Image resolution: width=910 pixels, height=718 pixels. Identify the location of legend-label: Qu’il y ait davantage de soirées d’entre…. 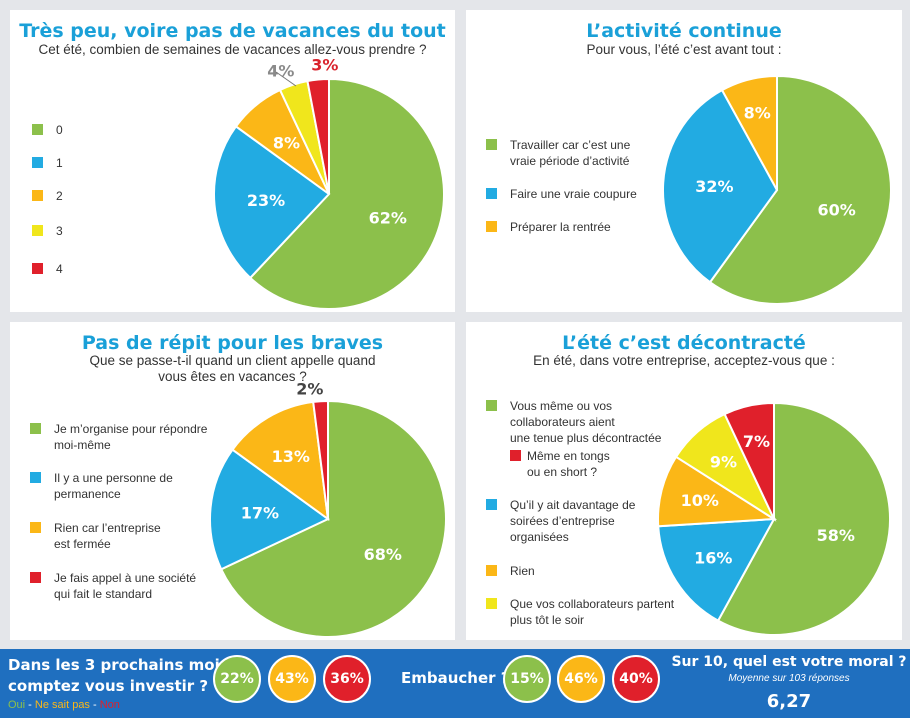
(573, 521).